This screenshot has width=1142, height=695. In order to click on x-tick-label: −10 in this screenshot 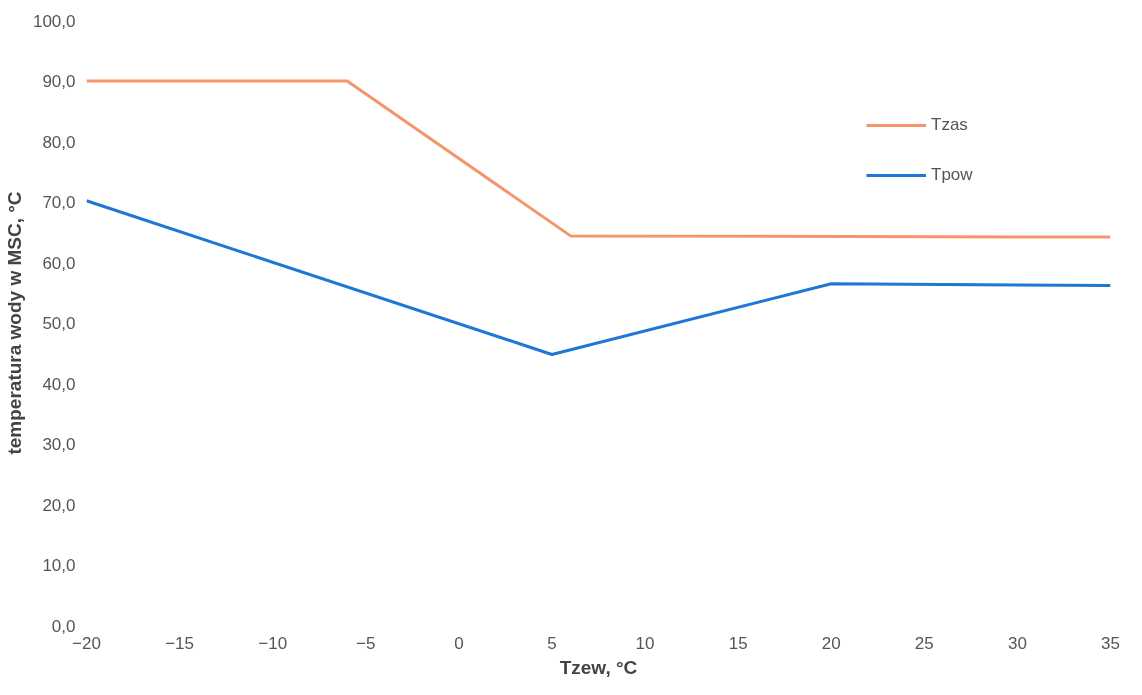, I will do `click(273, 643)`.